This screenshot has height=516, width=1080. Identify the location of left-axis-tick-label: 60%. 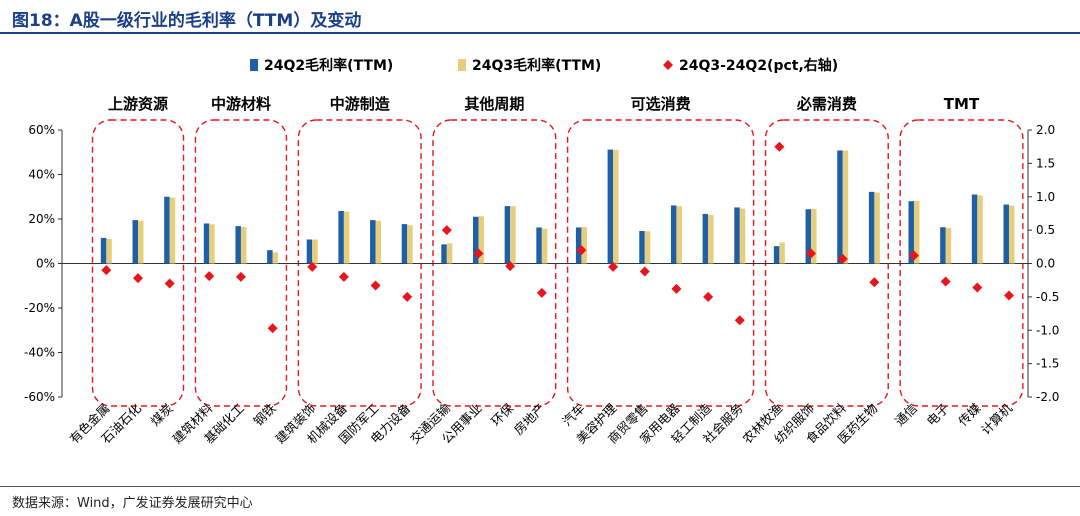
(41, 130).